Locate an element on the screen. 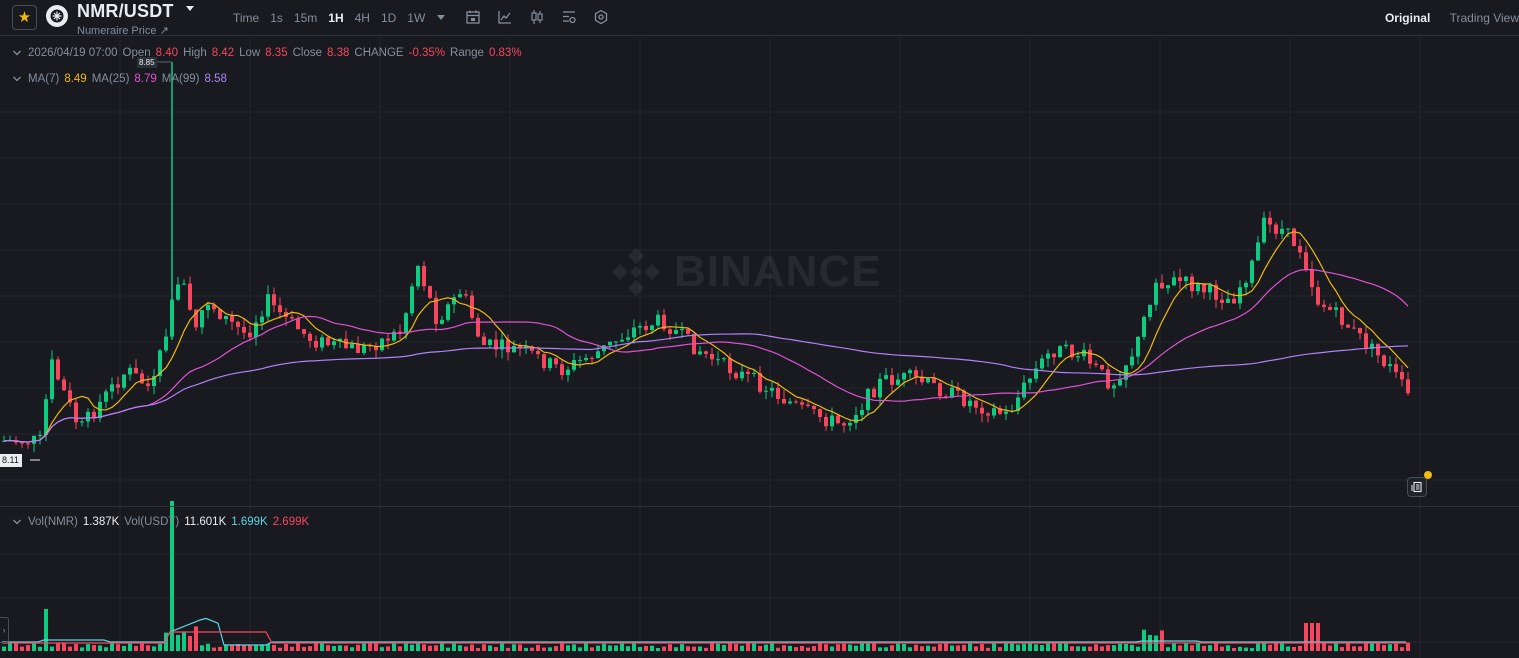  pane-divider is located at coordinates (759, 506).